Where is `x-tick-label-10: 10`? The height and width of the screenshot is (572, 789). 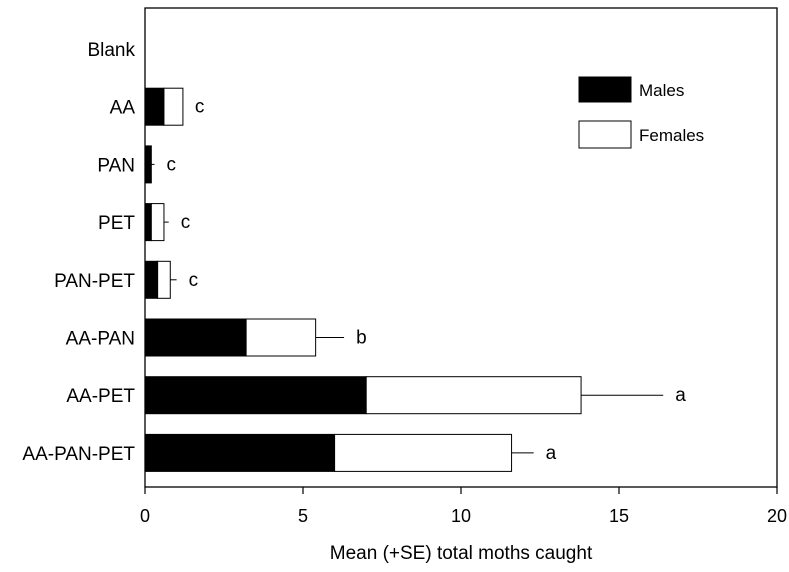
x-tick-label-10: 10 is located at coordinates (461, 516).